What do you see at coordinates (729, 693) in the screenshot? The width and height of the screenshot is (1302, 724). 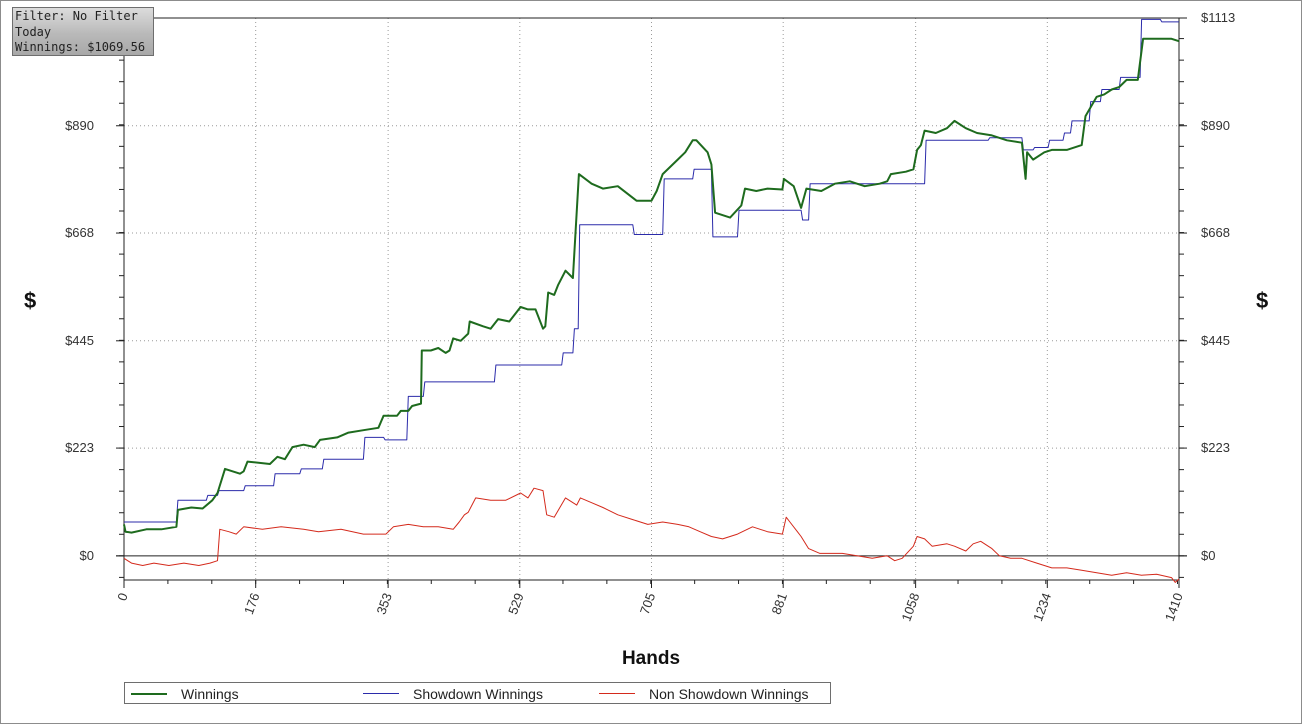 I see `legend-label-non-showdown: Non Showdown Winnings` at bounding box center [729, 693].